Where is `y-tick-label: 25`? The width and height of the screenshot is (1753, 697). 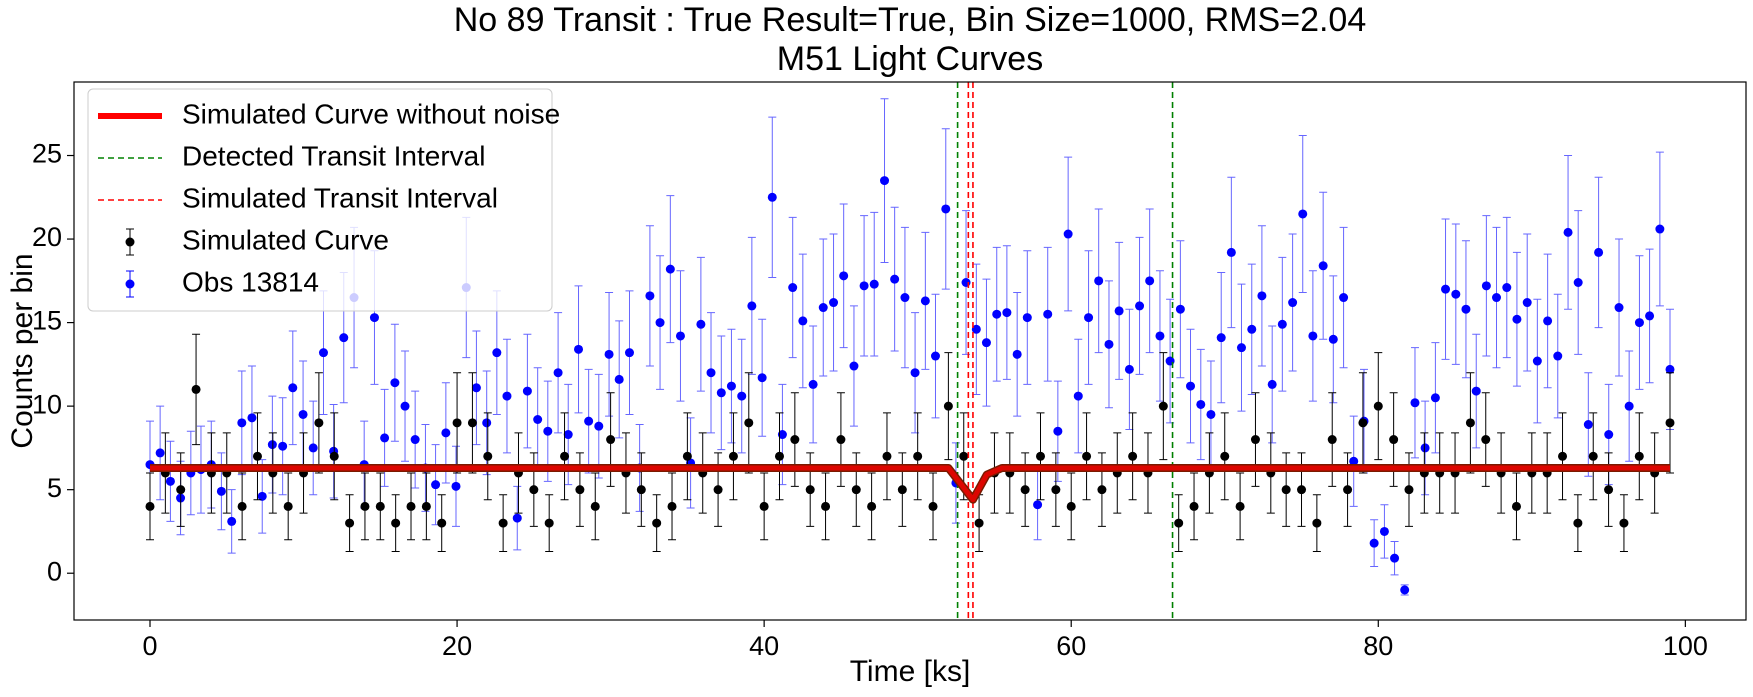 y-tick-label: 25 is located at coordinates (47, 154).